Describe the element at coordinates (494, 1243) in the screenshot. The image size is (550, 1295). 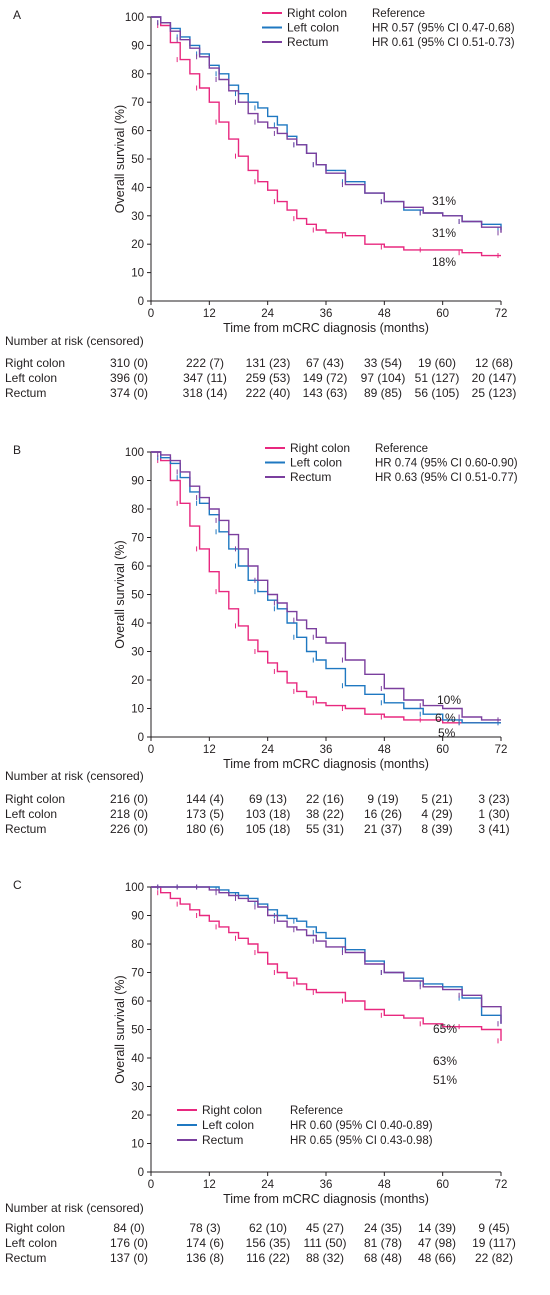
I see `risk-cell: 19 (117)` at that location.